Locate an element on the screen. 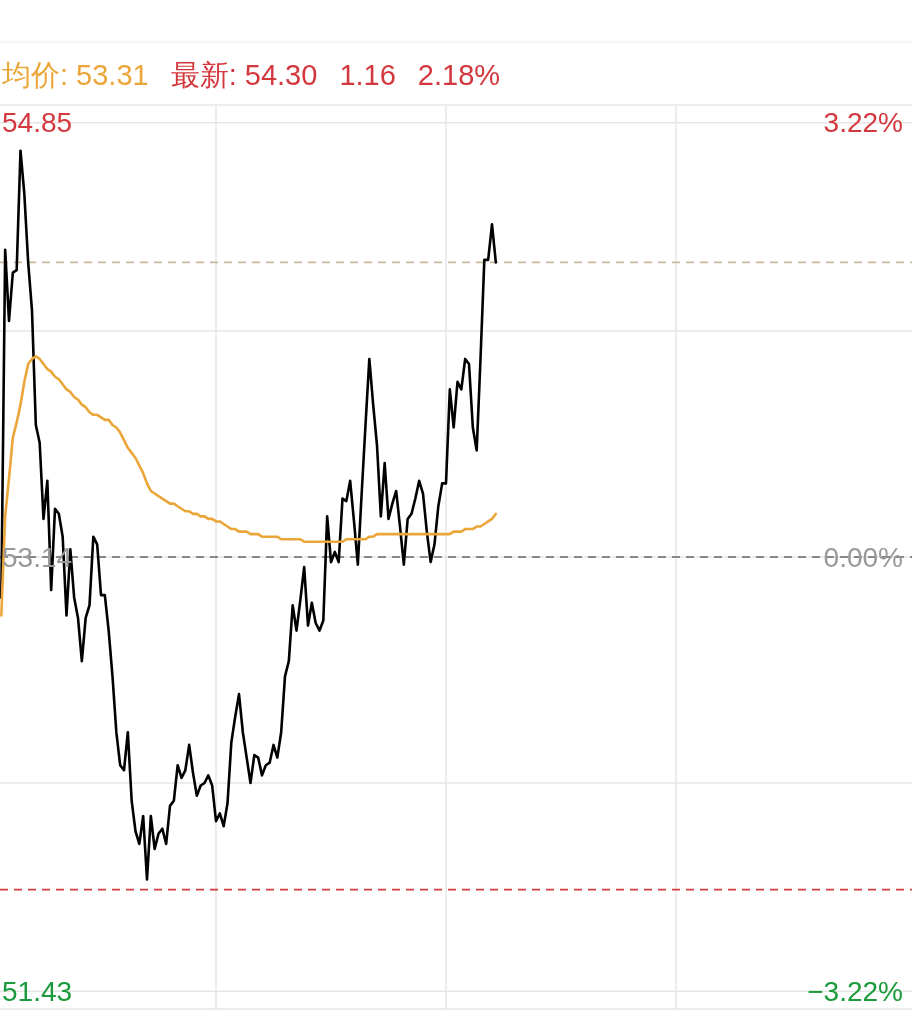  line-series is located at coordinates (249, 486).